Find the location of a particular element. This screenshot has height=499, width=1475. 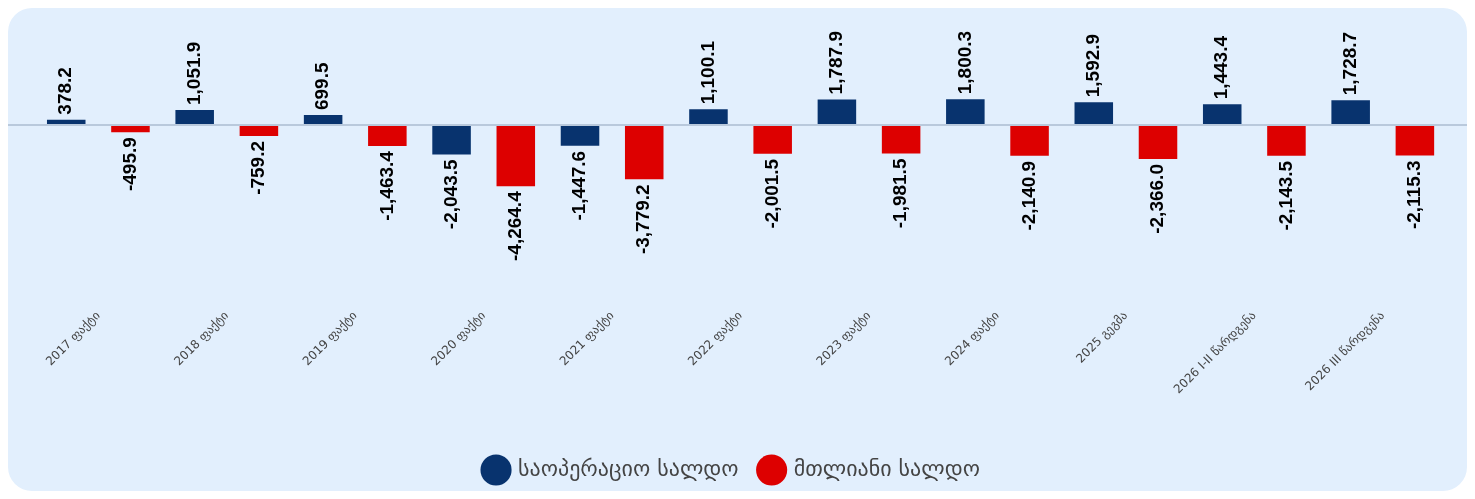

data-label: -1,981.5 is located at coordinates (900, 193).